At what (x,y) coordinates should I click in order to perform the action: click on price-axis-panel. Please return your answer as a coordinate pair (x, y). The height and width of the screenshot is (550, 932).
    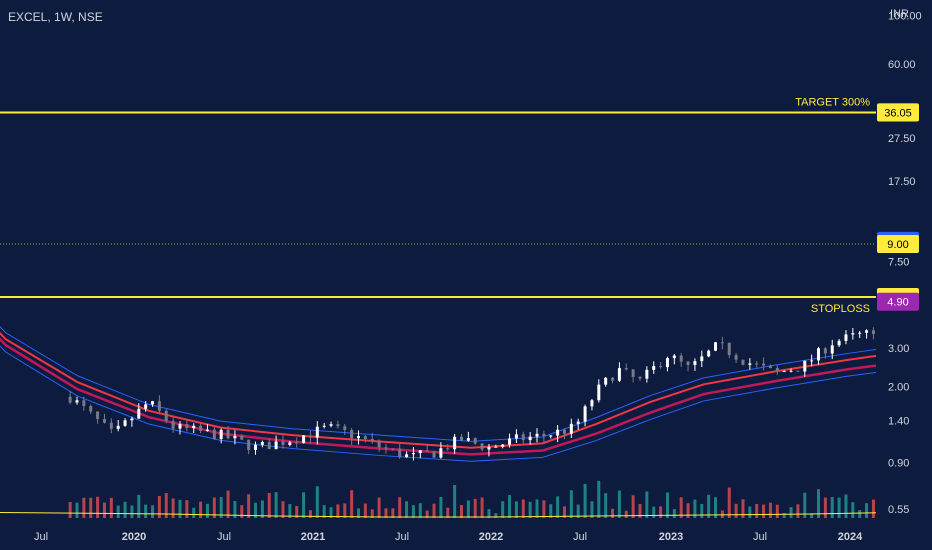
    Looking at the image, I should click on (904, 275).